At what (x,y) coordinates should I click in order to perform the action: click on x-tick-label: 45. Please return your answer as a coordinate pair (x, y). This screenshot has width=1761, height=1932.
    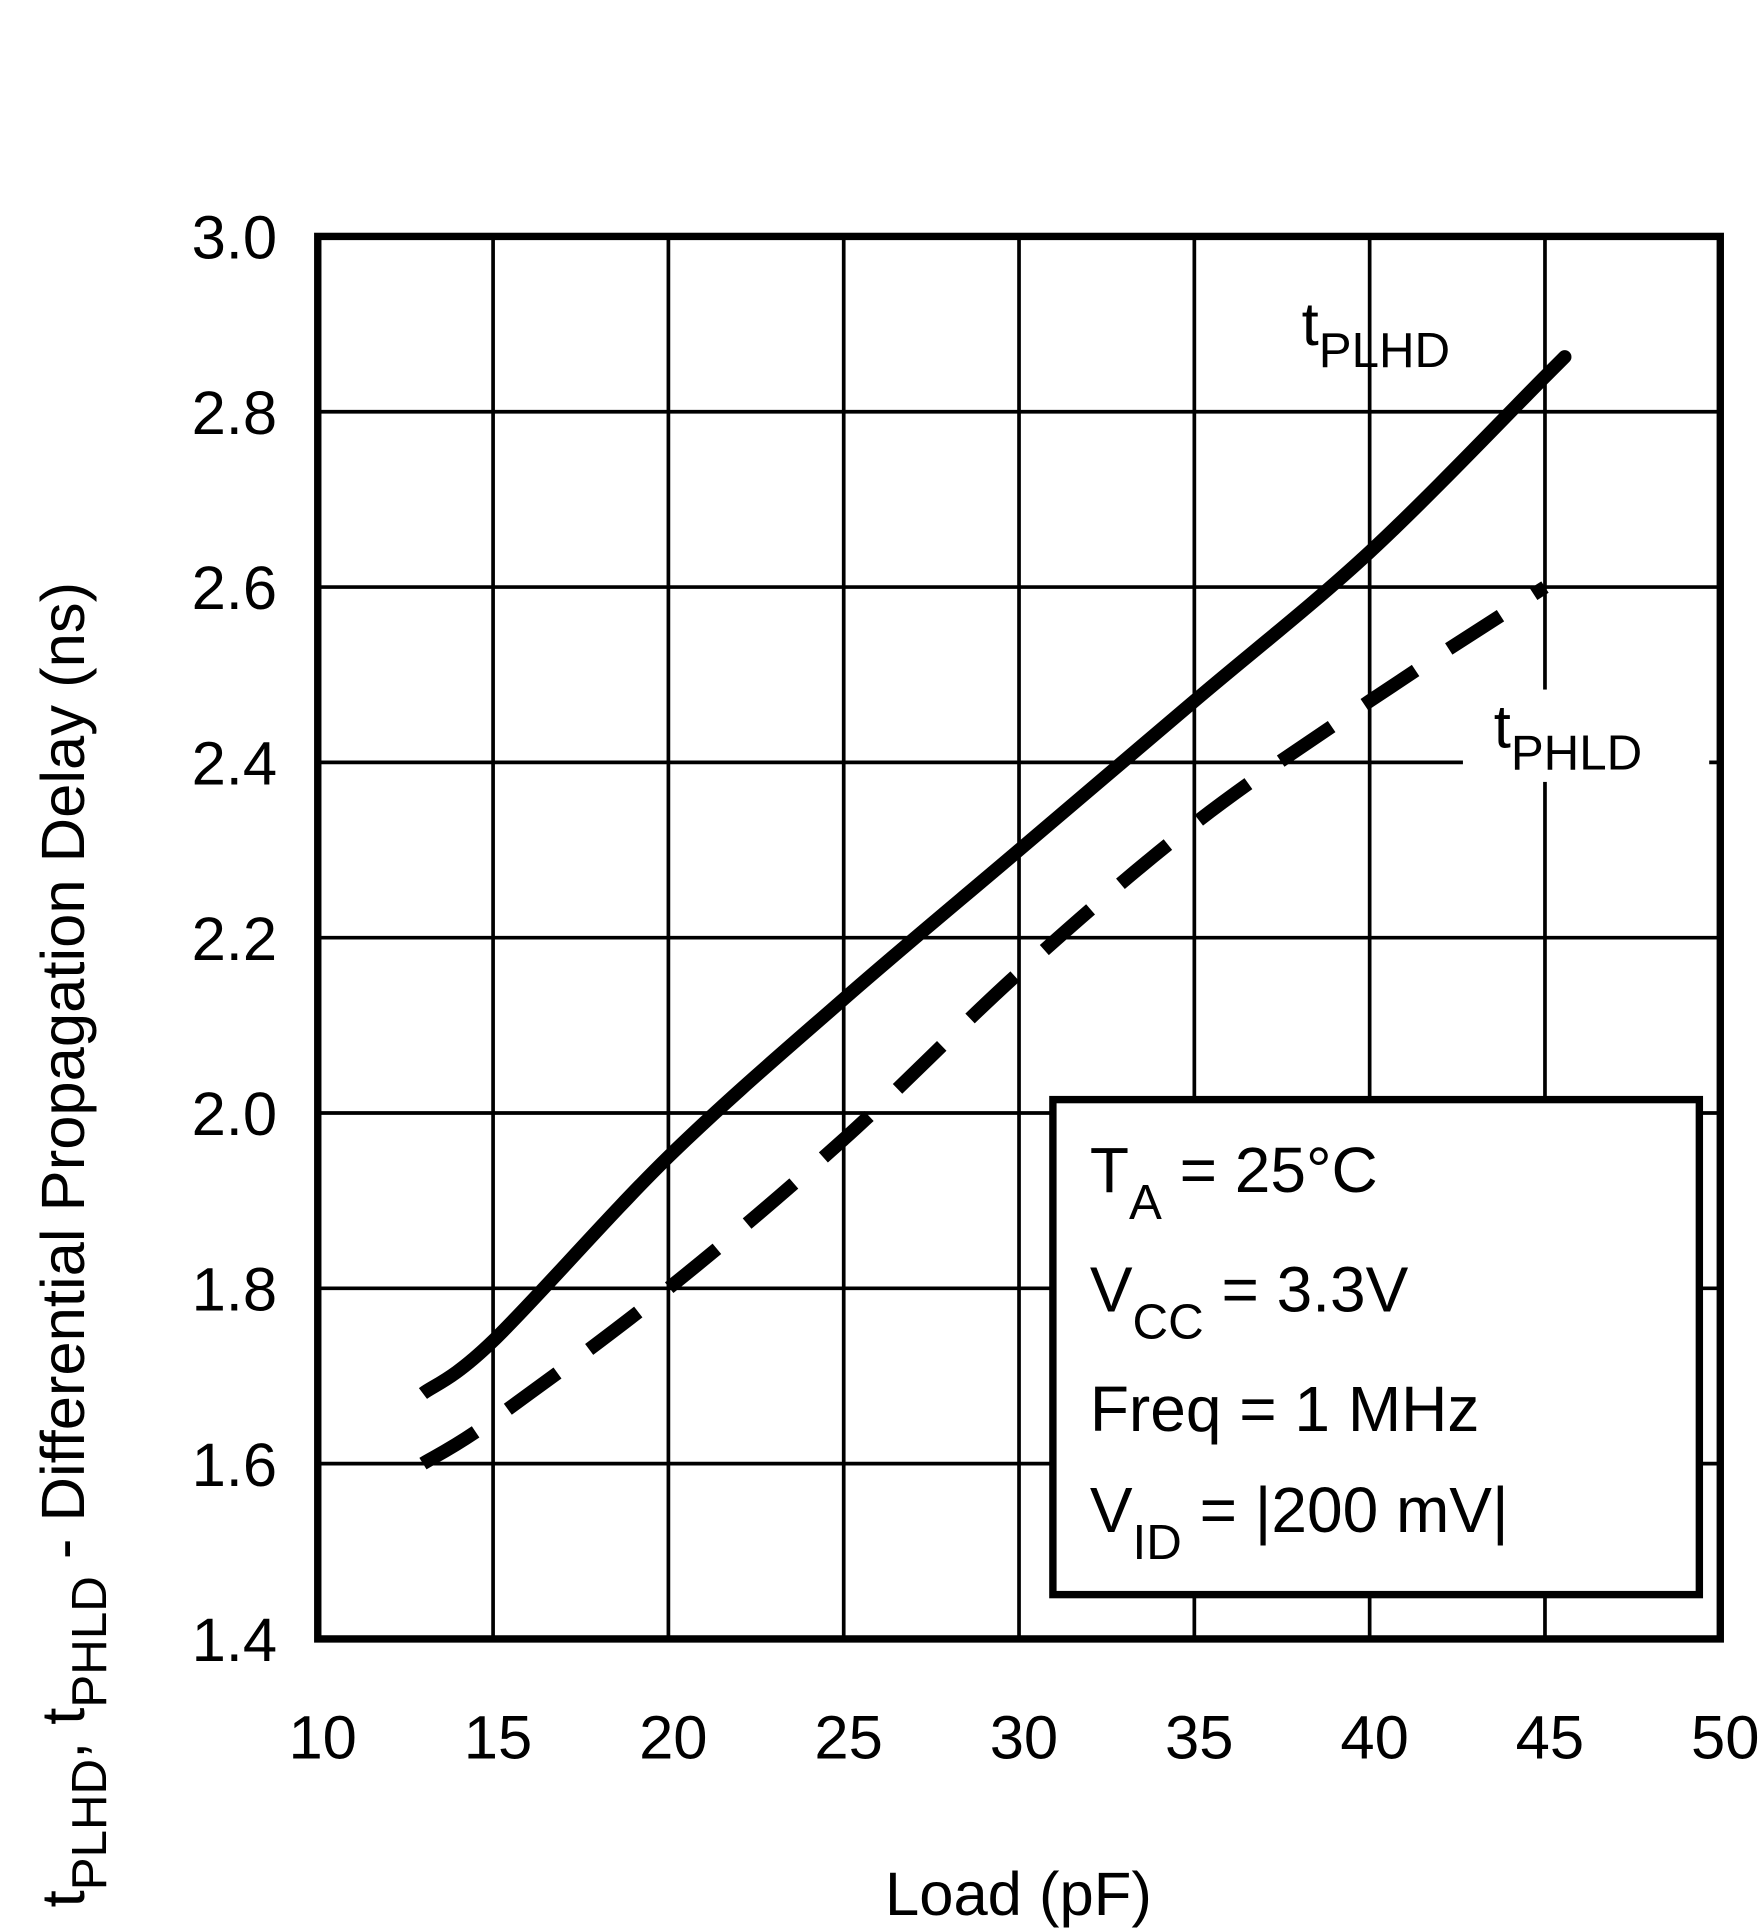
    Looking at the image, I should click on (1550, 1737).